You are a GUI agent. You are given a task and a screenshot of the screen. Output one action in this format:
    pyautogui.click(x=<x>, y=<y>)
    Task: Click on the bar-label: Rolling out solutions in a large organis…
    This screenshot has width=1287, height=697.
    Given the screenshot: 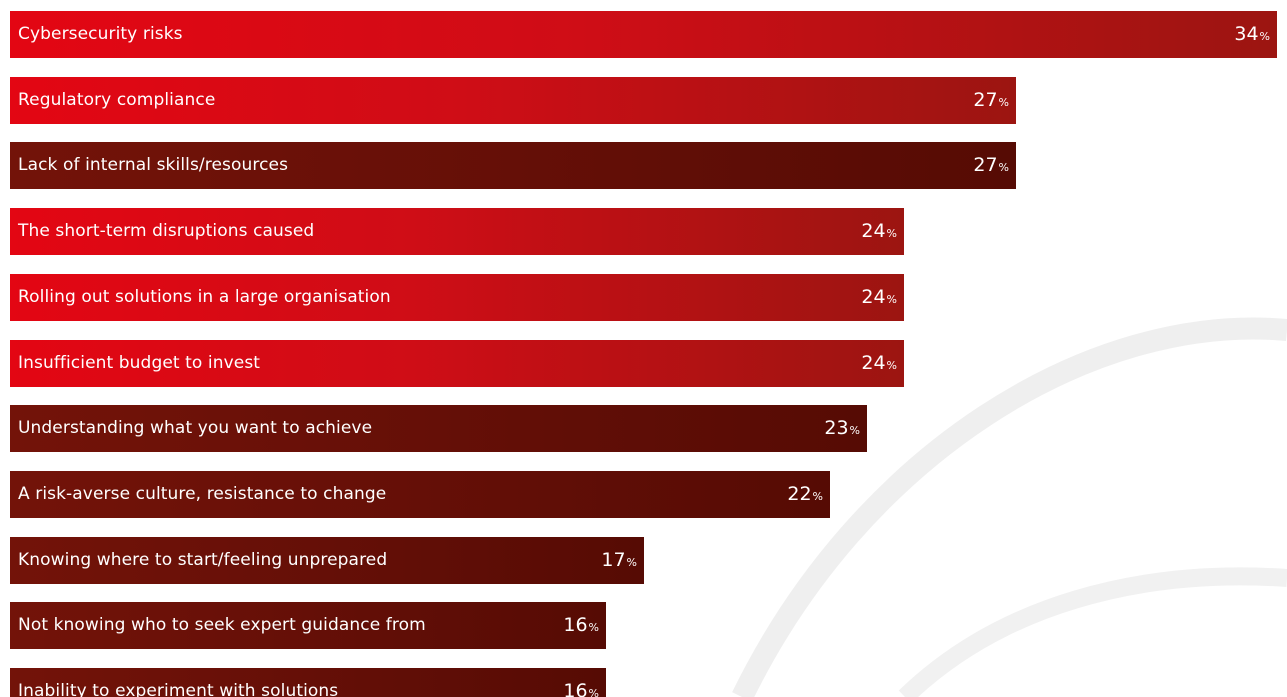 What is the action you would take?
    pyautogui.click(x=204, y=297)
    